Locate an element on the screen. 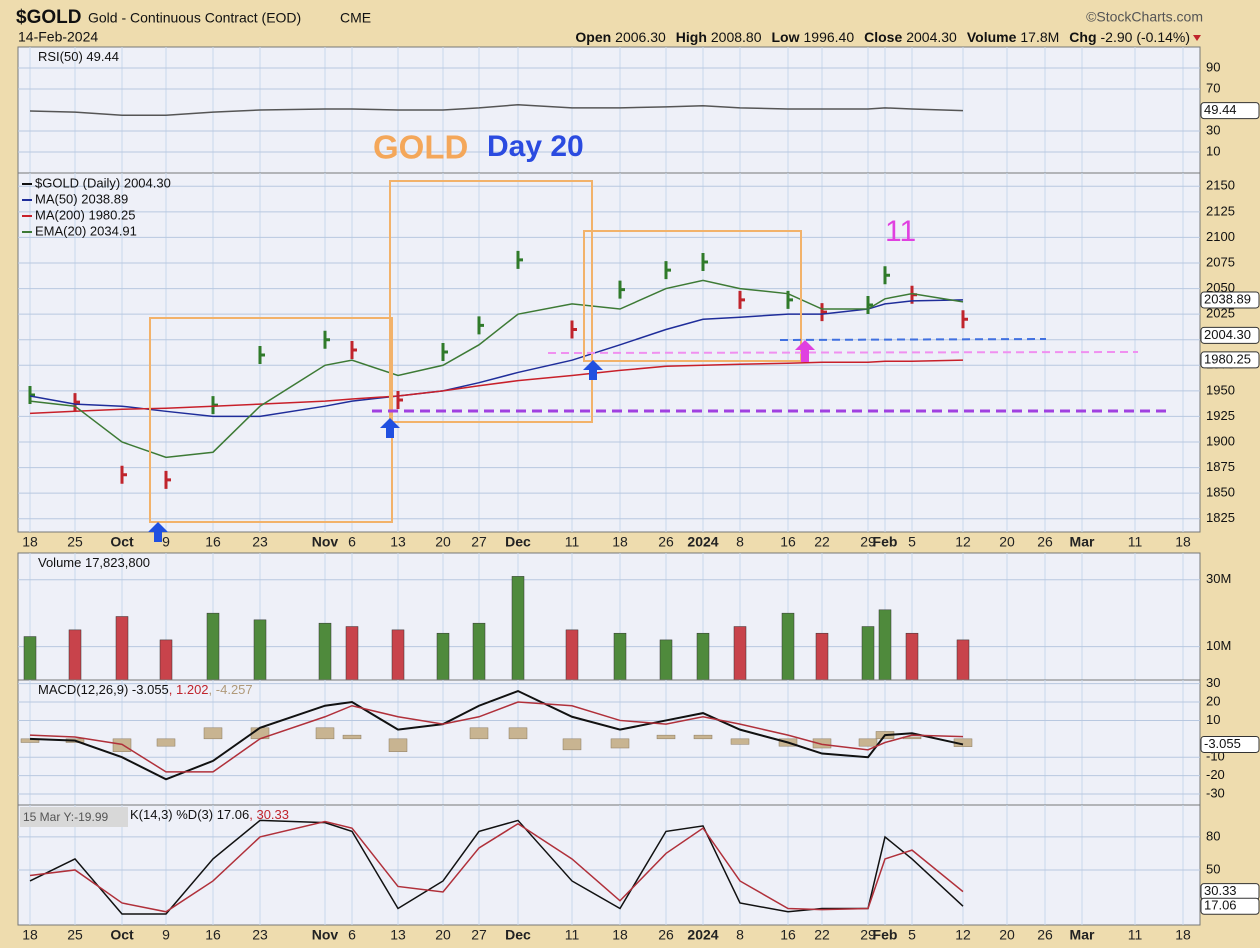 Image resolution: width=1260 pixels, height=948 pixels. title-part: Volume 17,823,800 is located at coordinates (94, 562).